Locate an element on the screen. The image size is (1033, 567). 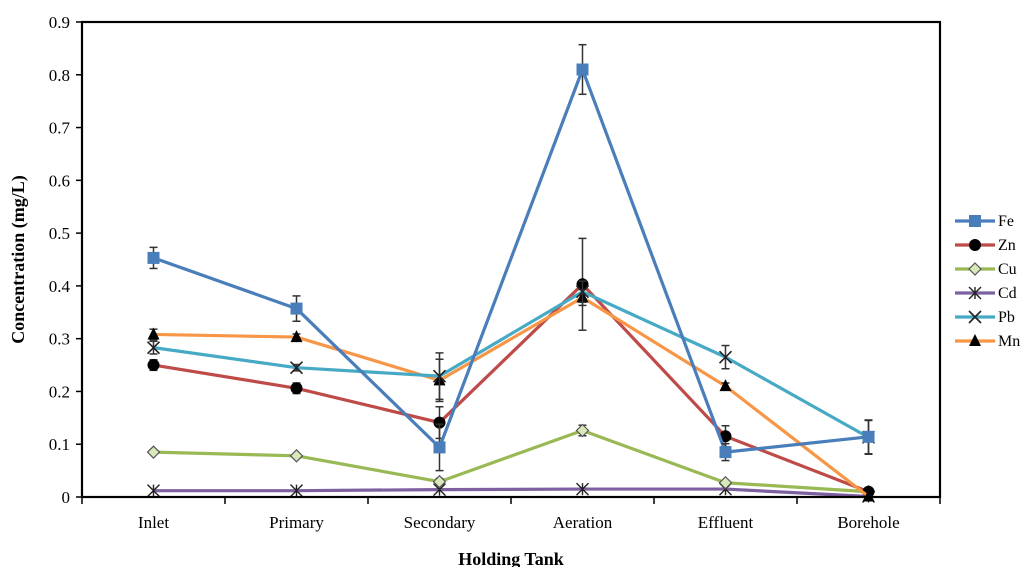
series-line-cd is located at coordinates (511, 493).